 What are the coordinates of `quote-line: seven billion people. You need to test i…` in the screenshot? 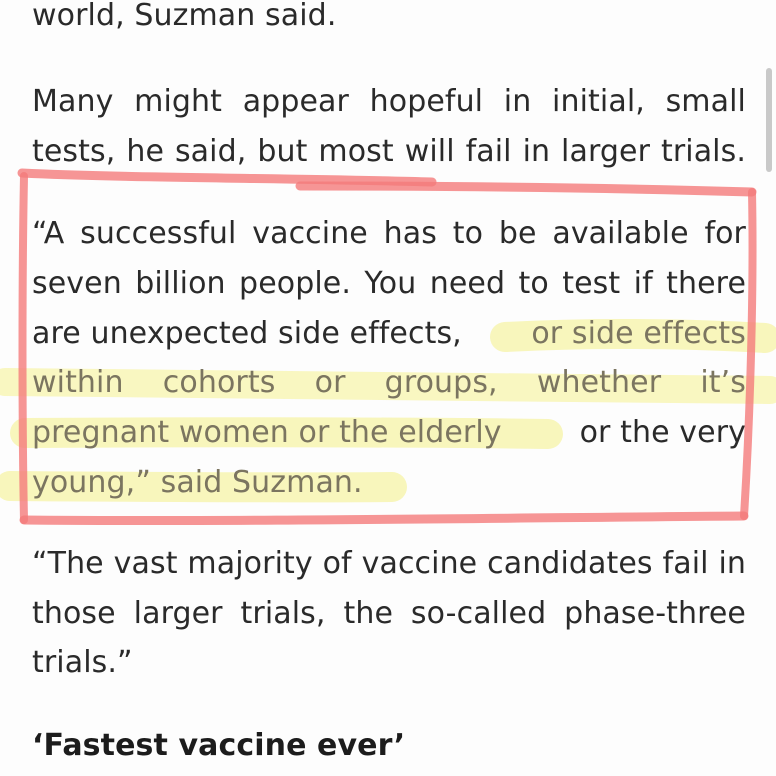 It's located at (389, 283).